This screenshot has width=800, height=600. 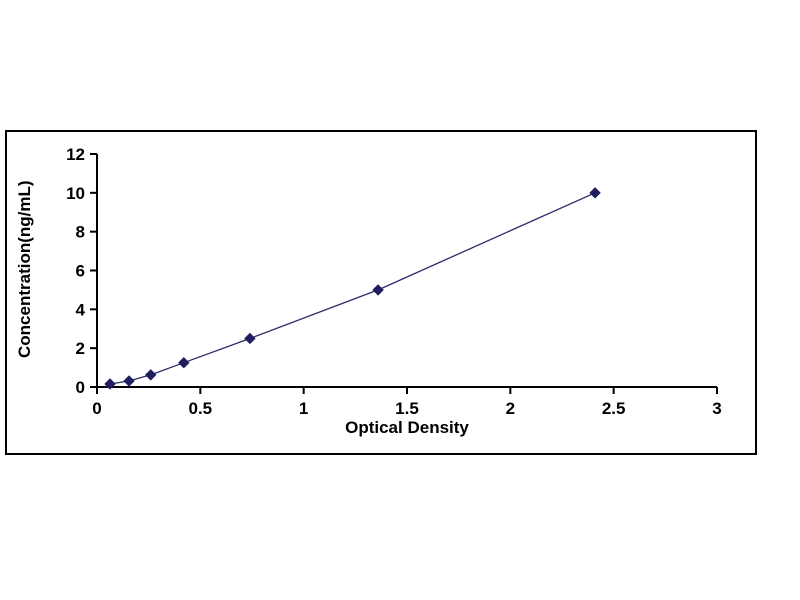 I want to click on y-tick-label: 12, so click(x=75, y=154).